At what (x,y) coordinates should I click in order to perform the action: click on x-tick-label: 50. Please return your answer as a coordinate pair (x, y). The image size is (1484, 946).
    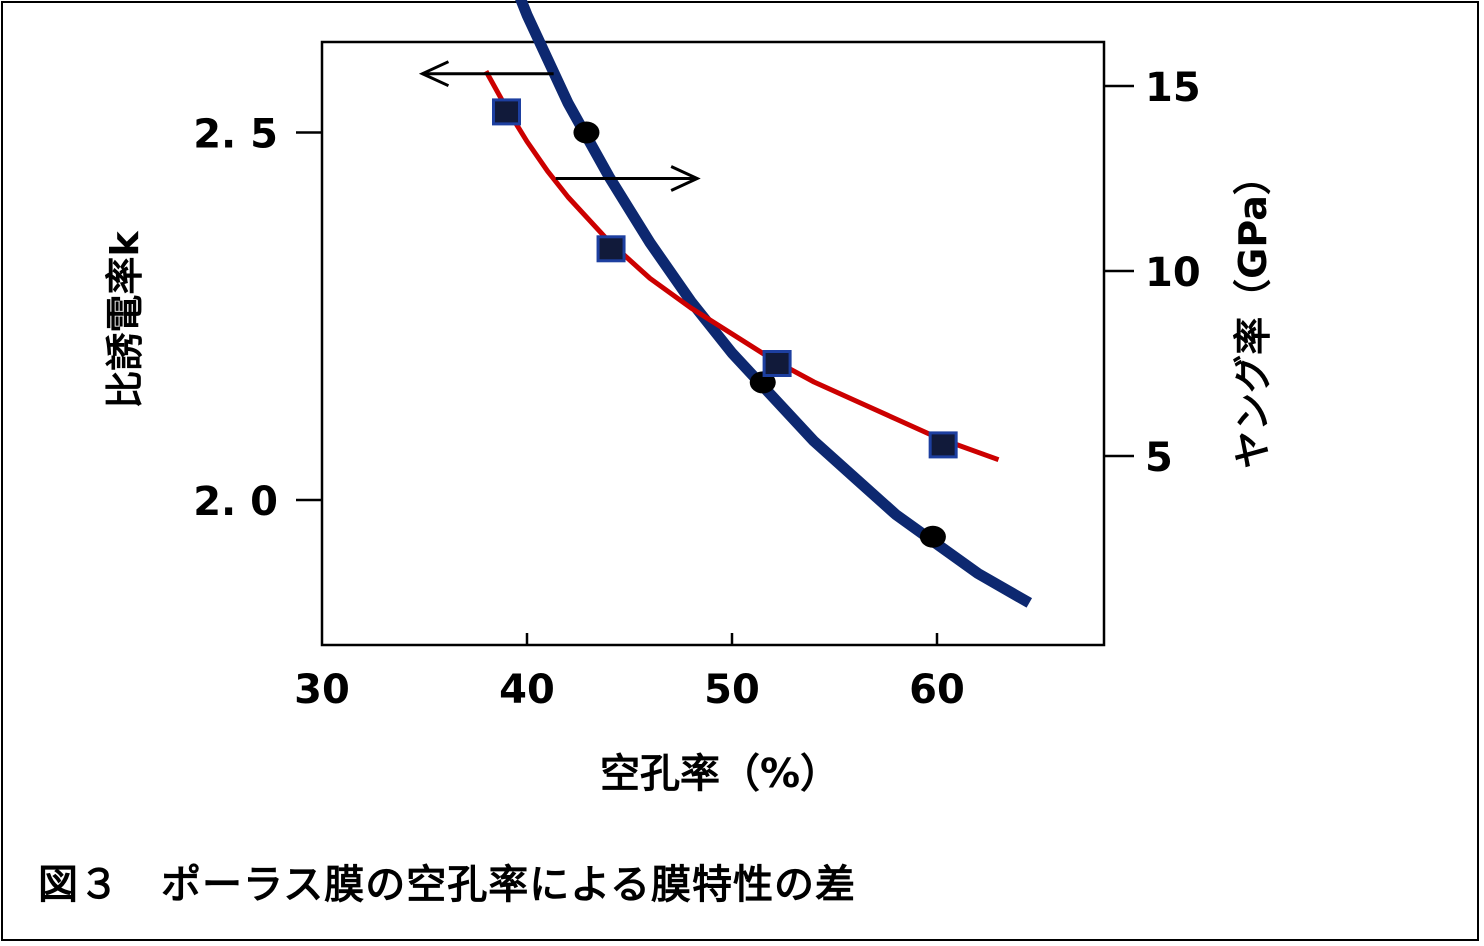
    Looking at the image, I should click on (732, 690).